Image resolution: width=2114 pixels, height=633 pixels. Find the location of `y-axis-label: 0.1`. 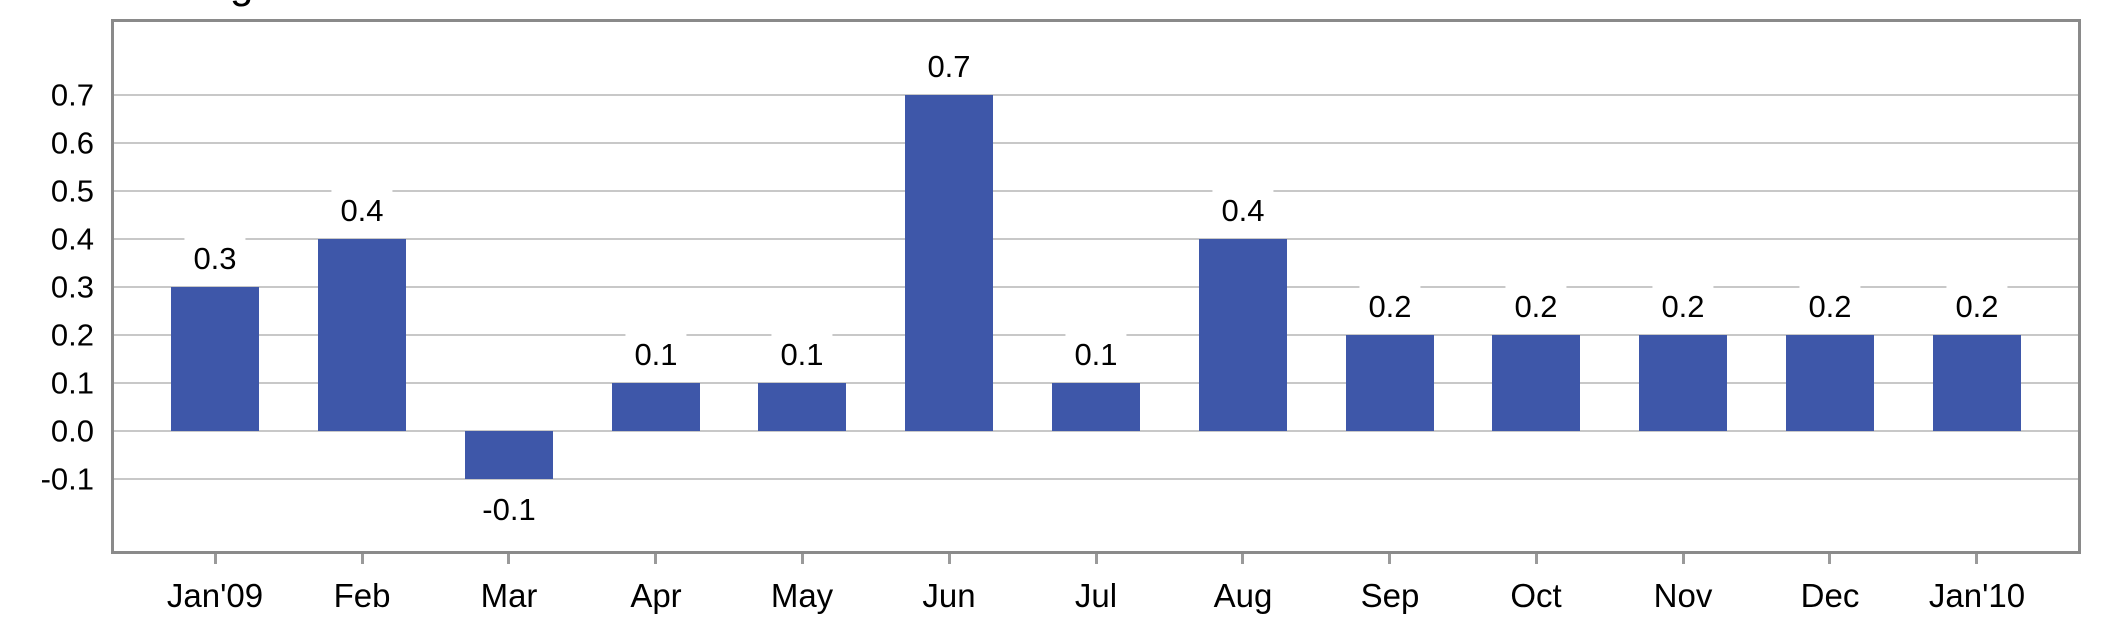

y-axis-label: 0.1 is located at coordinates (72, 383).